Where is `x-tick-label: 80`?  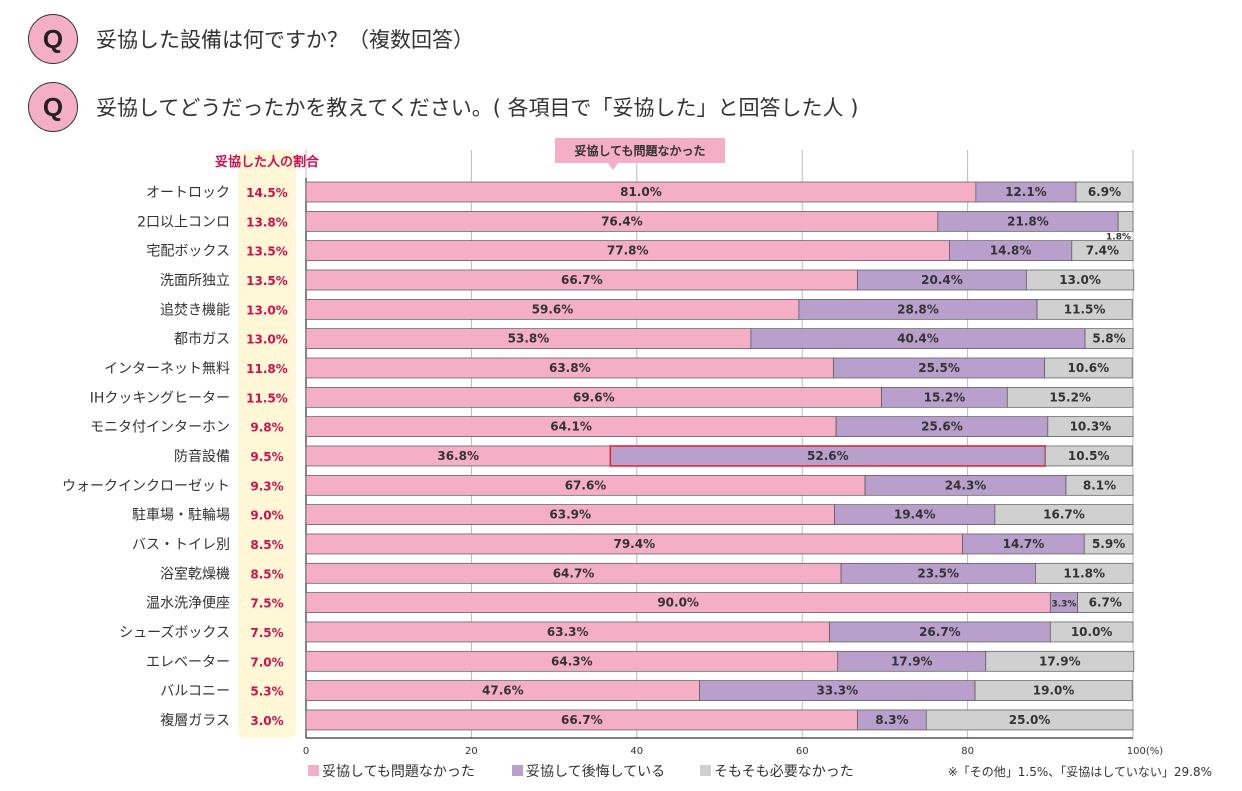 x-tick-label: 80 is located at coordinates (967, 751).